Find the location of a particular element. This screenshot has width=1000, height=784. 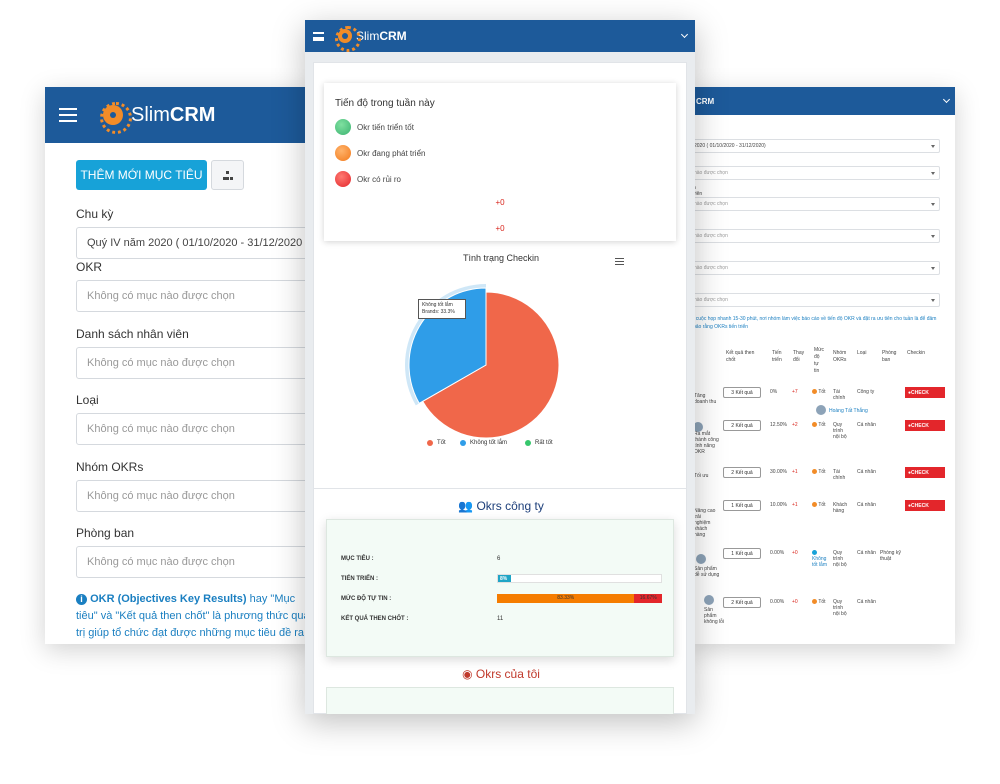

confidence-bar: 83.33% 16.67% is located at coordinates (579, 598).